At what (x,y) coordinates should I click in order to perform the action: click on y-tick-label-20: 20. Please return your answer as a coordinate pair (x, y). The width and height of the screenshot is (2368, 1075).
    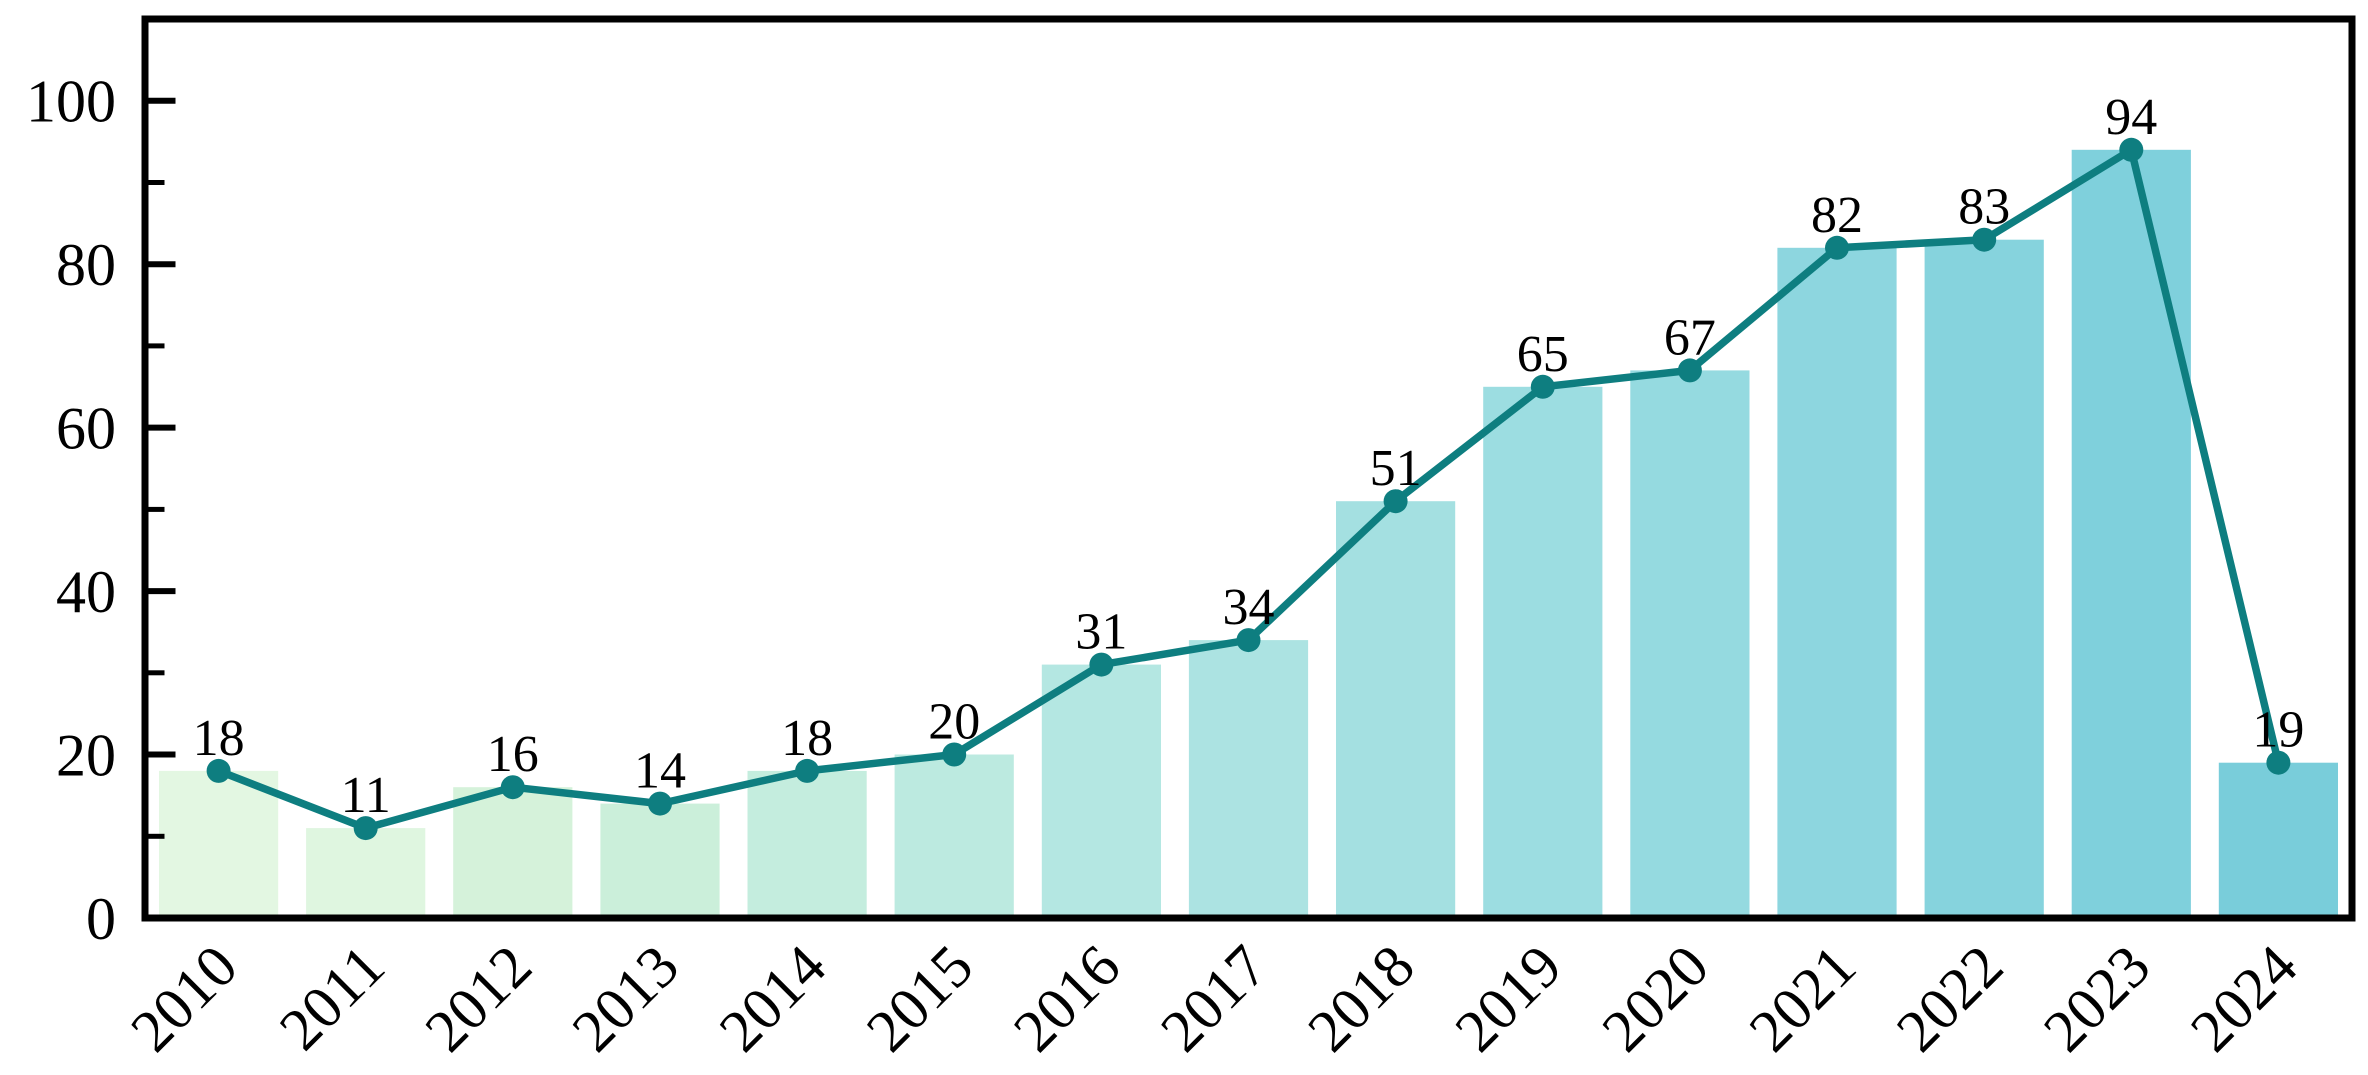
    Looking at the image, I should click on (86, 756).